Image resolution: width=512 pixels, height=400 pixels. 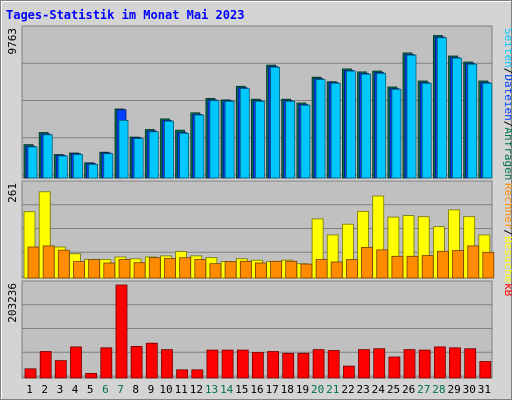 What do you see at coordinates (453, 389) in the screenshot?
I see `x-tick-label-day-29: 29` at bounding box center [453, 389].